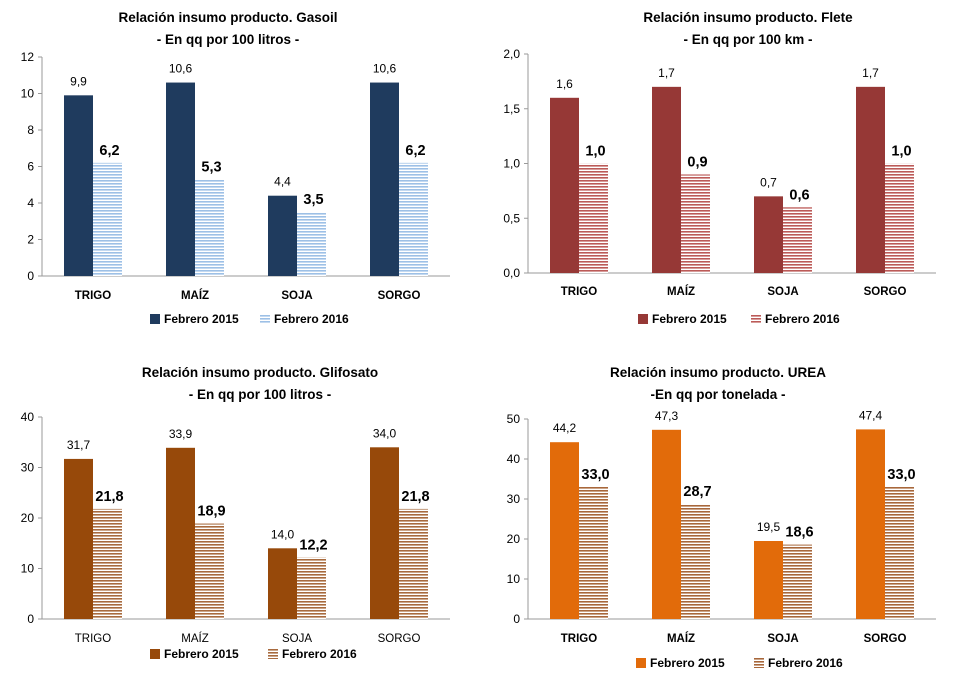 This screenshot has width=956, height=680. What do you see at coordinates (30, 130) in the screenshot?
I see `y-tick-label: 8` at bounding box center [30, 130].